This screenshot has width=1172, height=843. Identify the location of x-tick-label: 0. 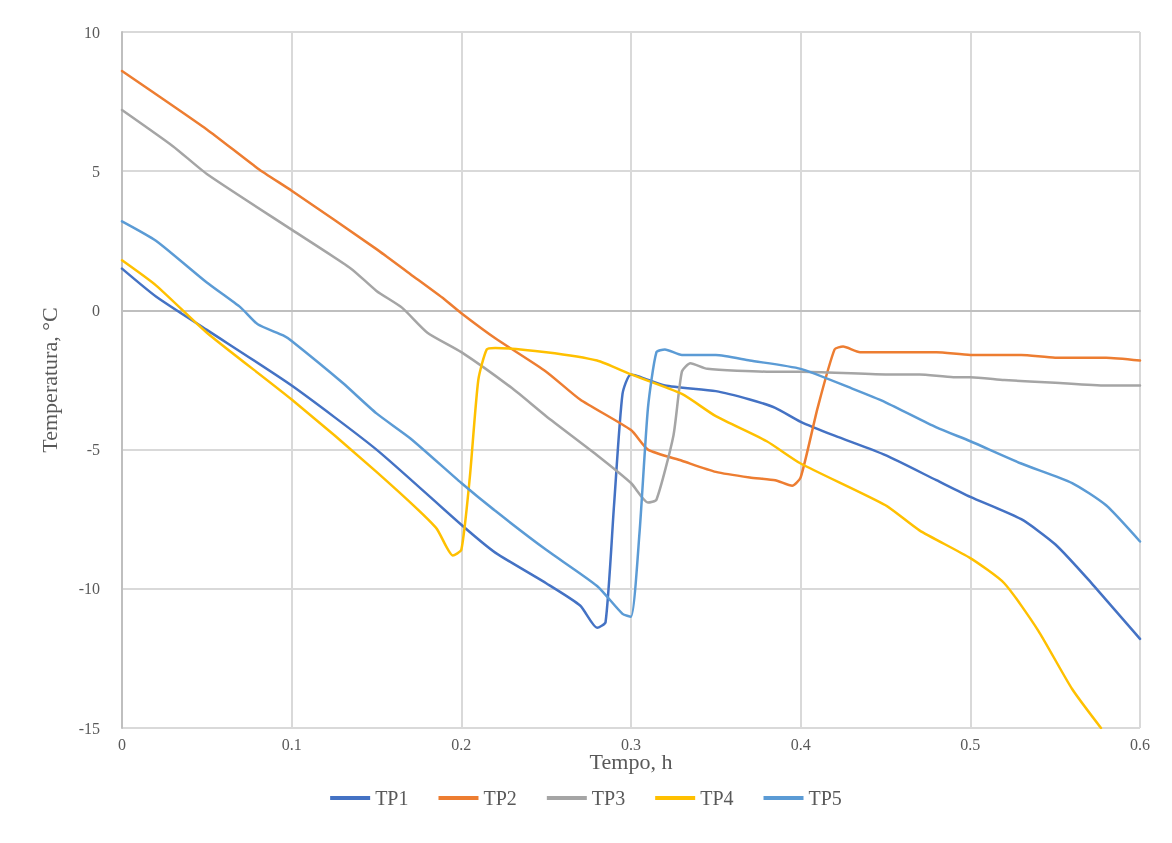
(122, 744).